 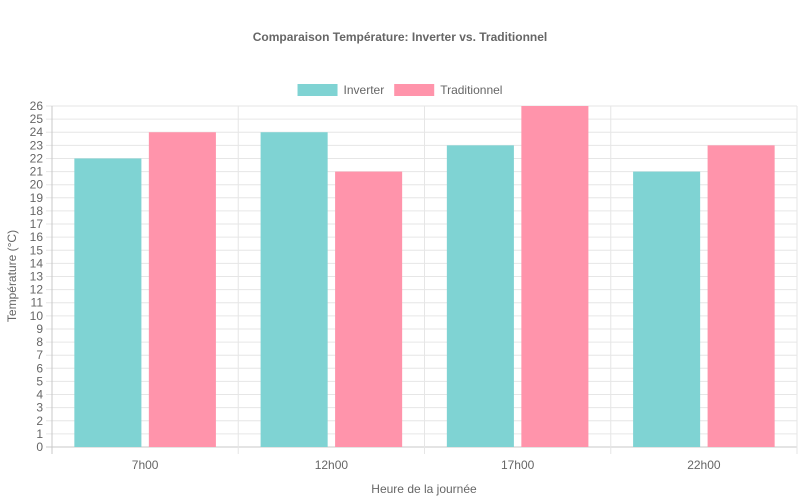 I want to click on y-tick-label: 18, so click(x=37, y=211).